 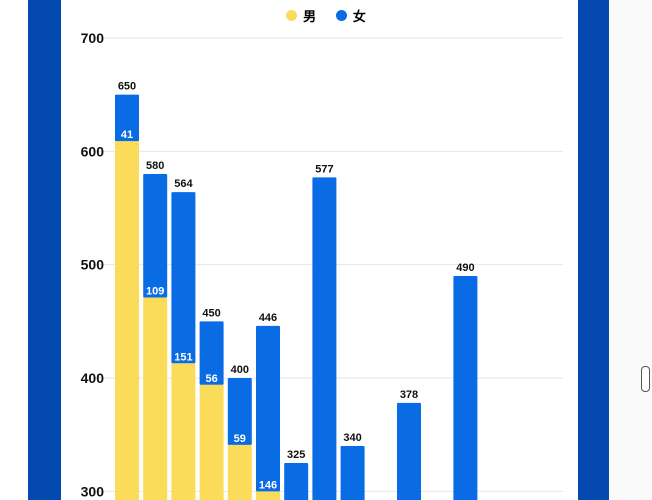 I want to click on bar-total-label: 580, so click(x=155, y=166).